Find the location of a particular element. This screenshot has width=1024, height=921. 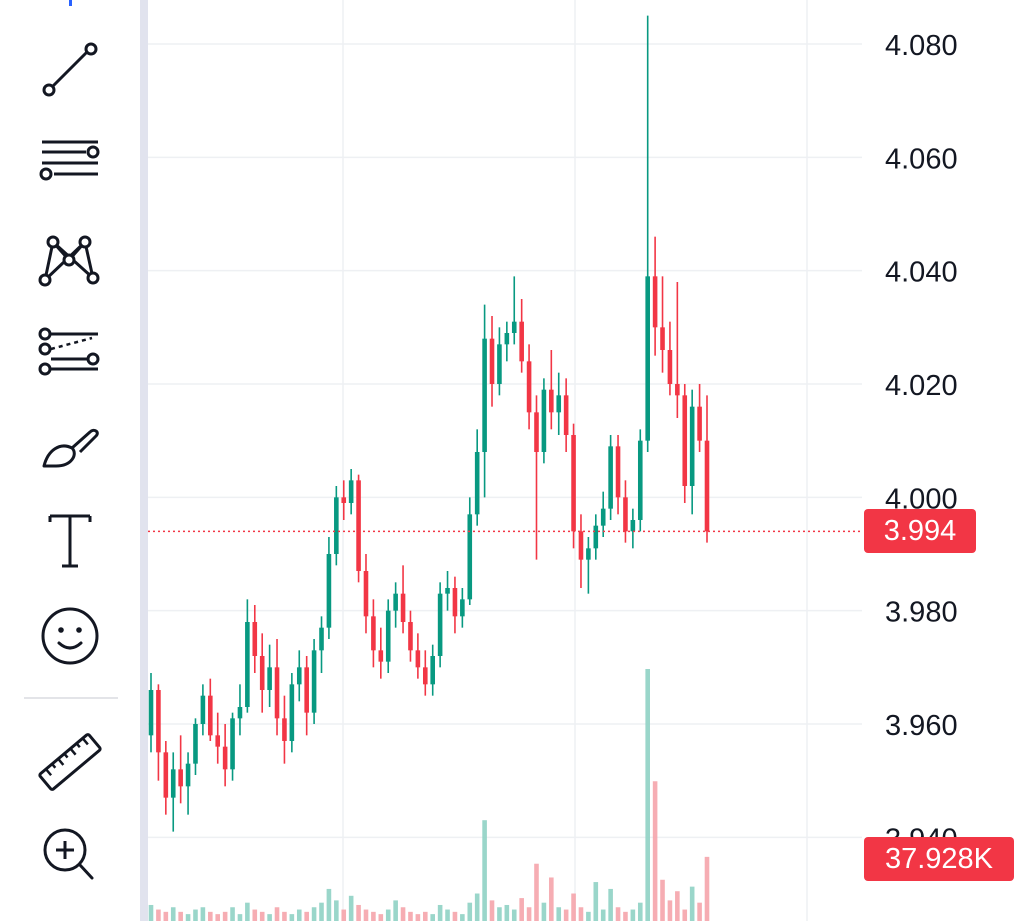

zoom-in-icon is located at coordinates (68, 854).